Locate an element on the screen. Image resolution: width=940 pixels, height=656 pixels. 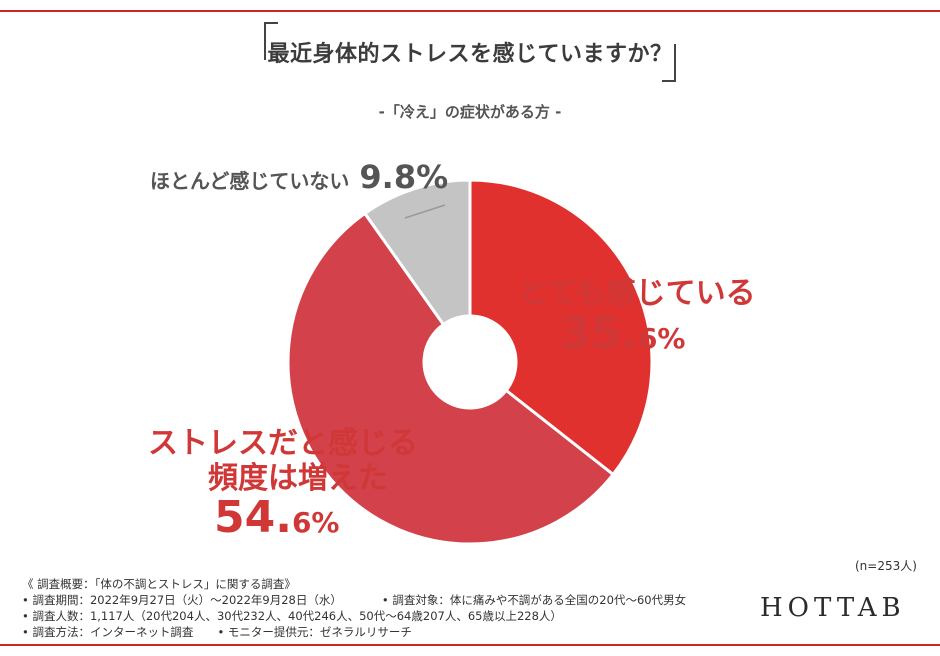
label-hardly-feel: ほとんど感じていない 9.8% is located at coordinates (299, 177).